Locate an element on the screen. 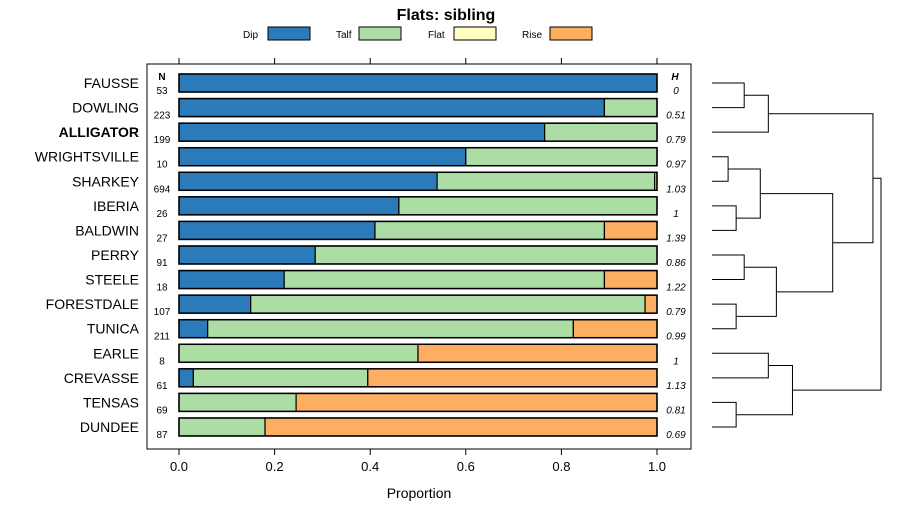  h-value: 0 is located at coordinates (676, 91).